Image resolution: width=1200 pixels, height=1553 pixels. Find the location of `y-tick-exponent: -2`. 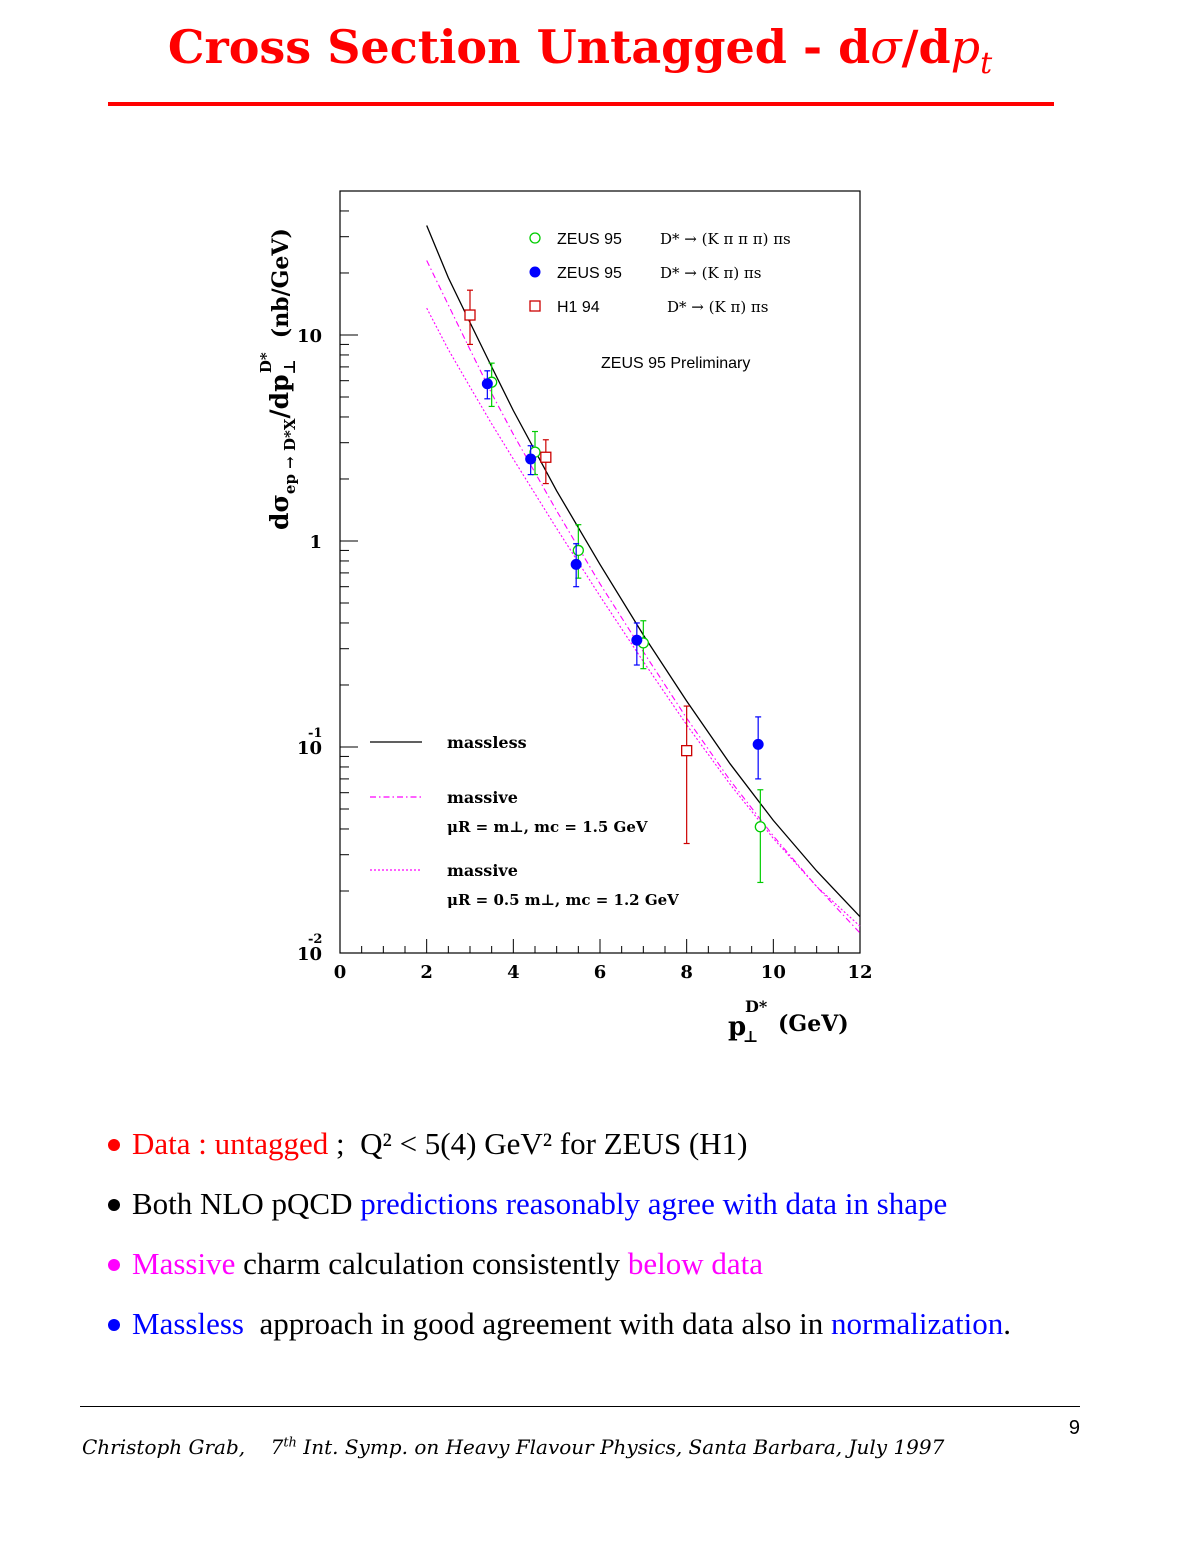

y-tick-exponent: -2 is located at coordinates (315, 939).